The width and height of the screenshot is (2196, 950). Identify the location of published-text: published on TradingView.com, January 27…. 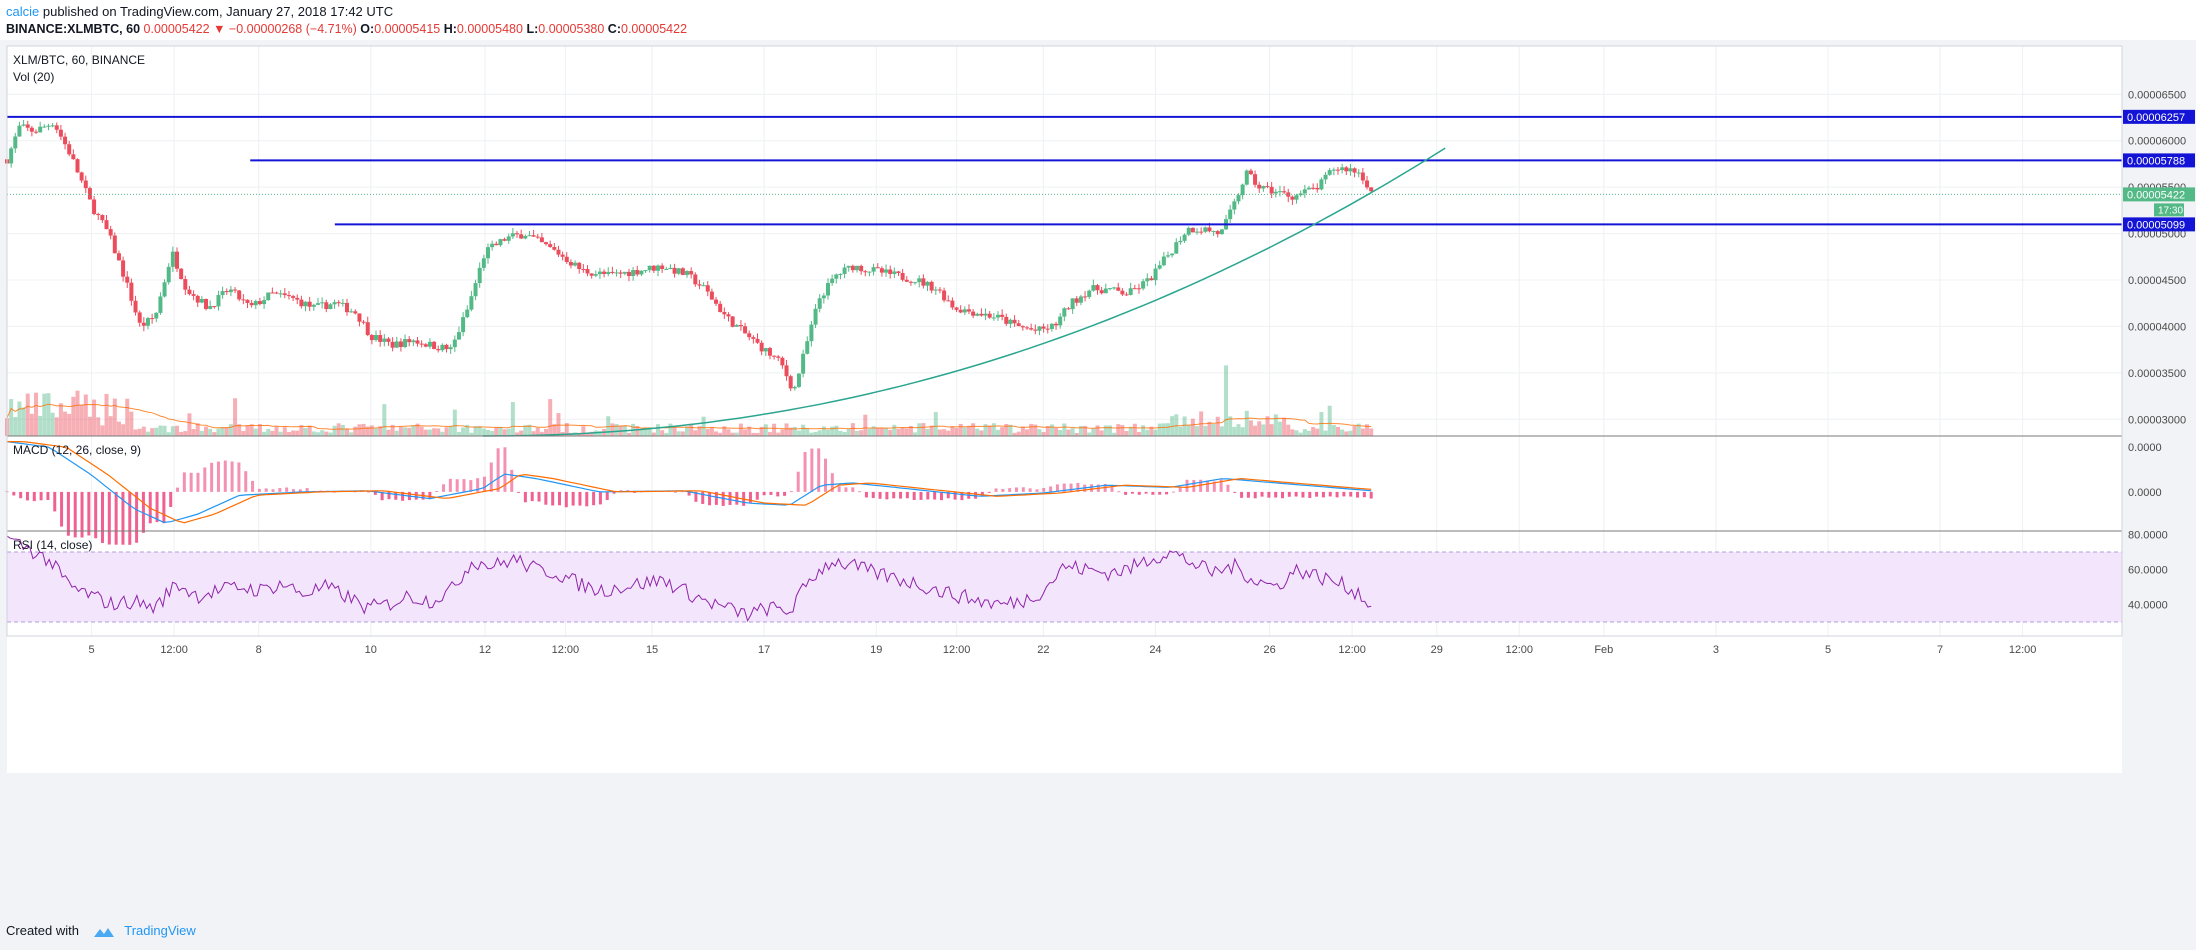
(216, 11).